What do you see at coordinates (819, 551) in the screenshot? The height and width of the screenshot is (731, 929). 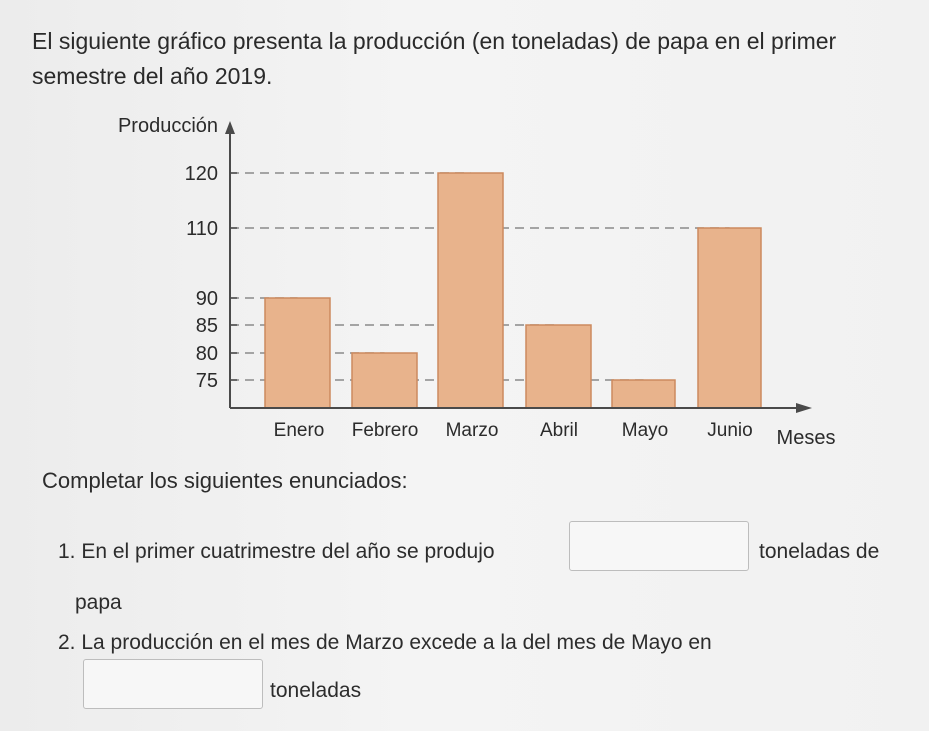 I see `question-1-text-after: toneladas de` at bounding box center [819, 551].